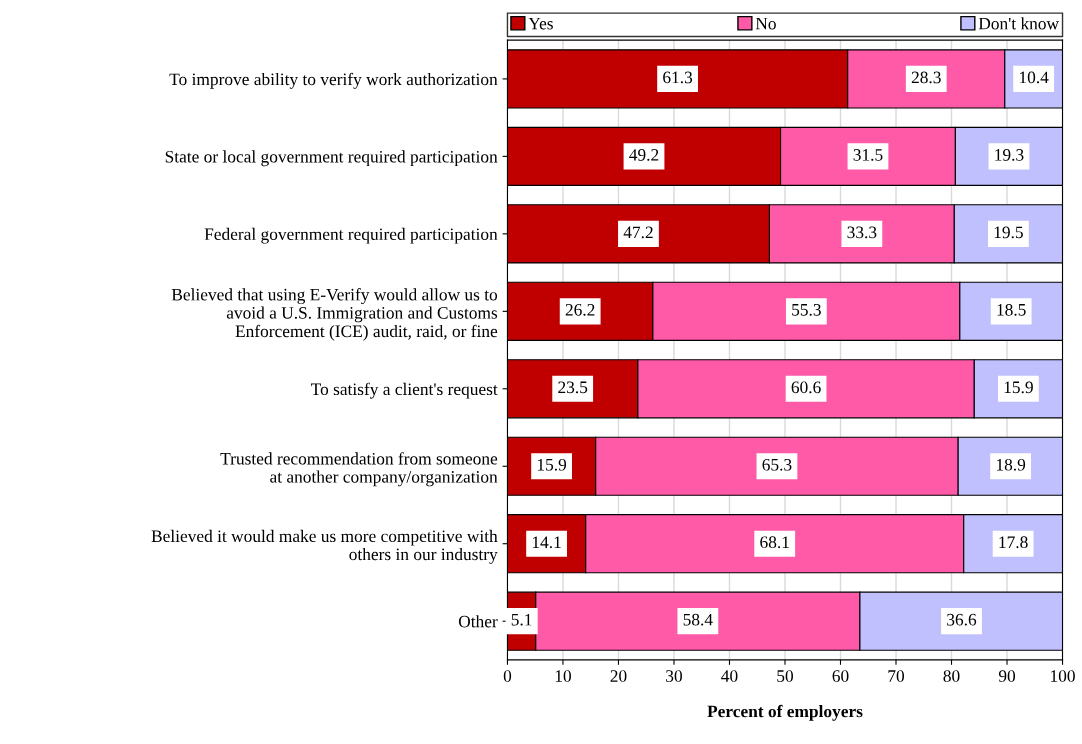 The width and height of the screenshot is (1082, 744). I want to click on data-label: 65.3, so click(777, 464).